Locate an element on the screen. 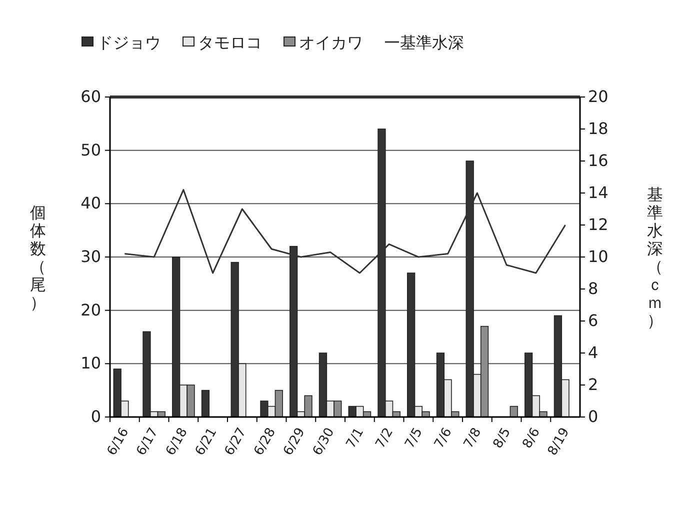 The image size is (685, 507). y2-tick-label: 14 is located at coordinates (598, 192).